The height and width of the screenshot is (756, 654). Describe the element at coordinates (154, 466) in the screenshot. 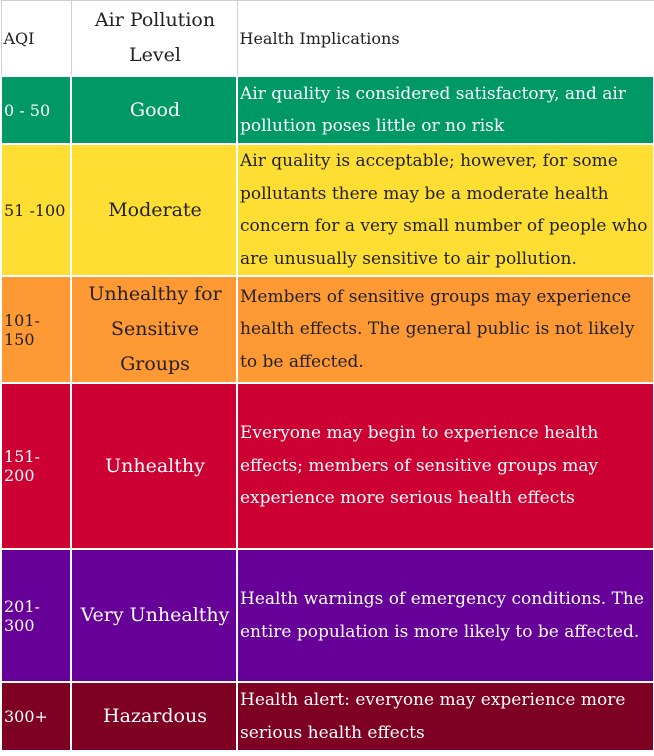

I see `pollution-level-cell: Unhealthy` at that location.